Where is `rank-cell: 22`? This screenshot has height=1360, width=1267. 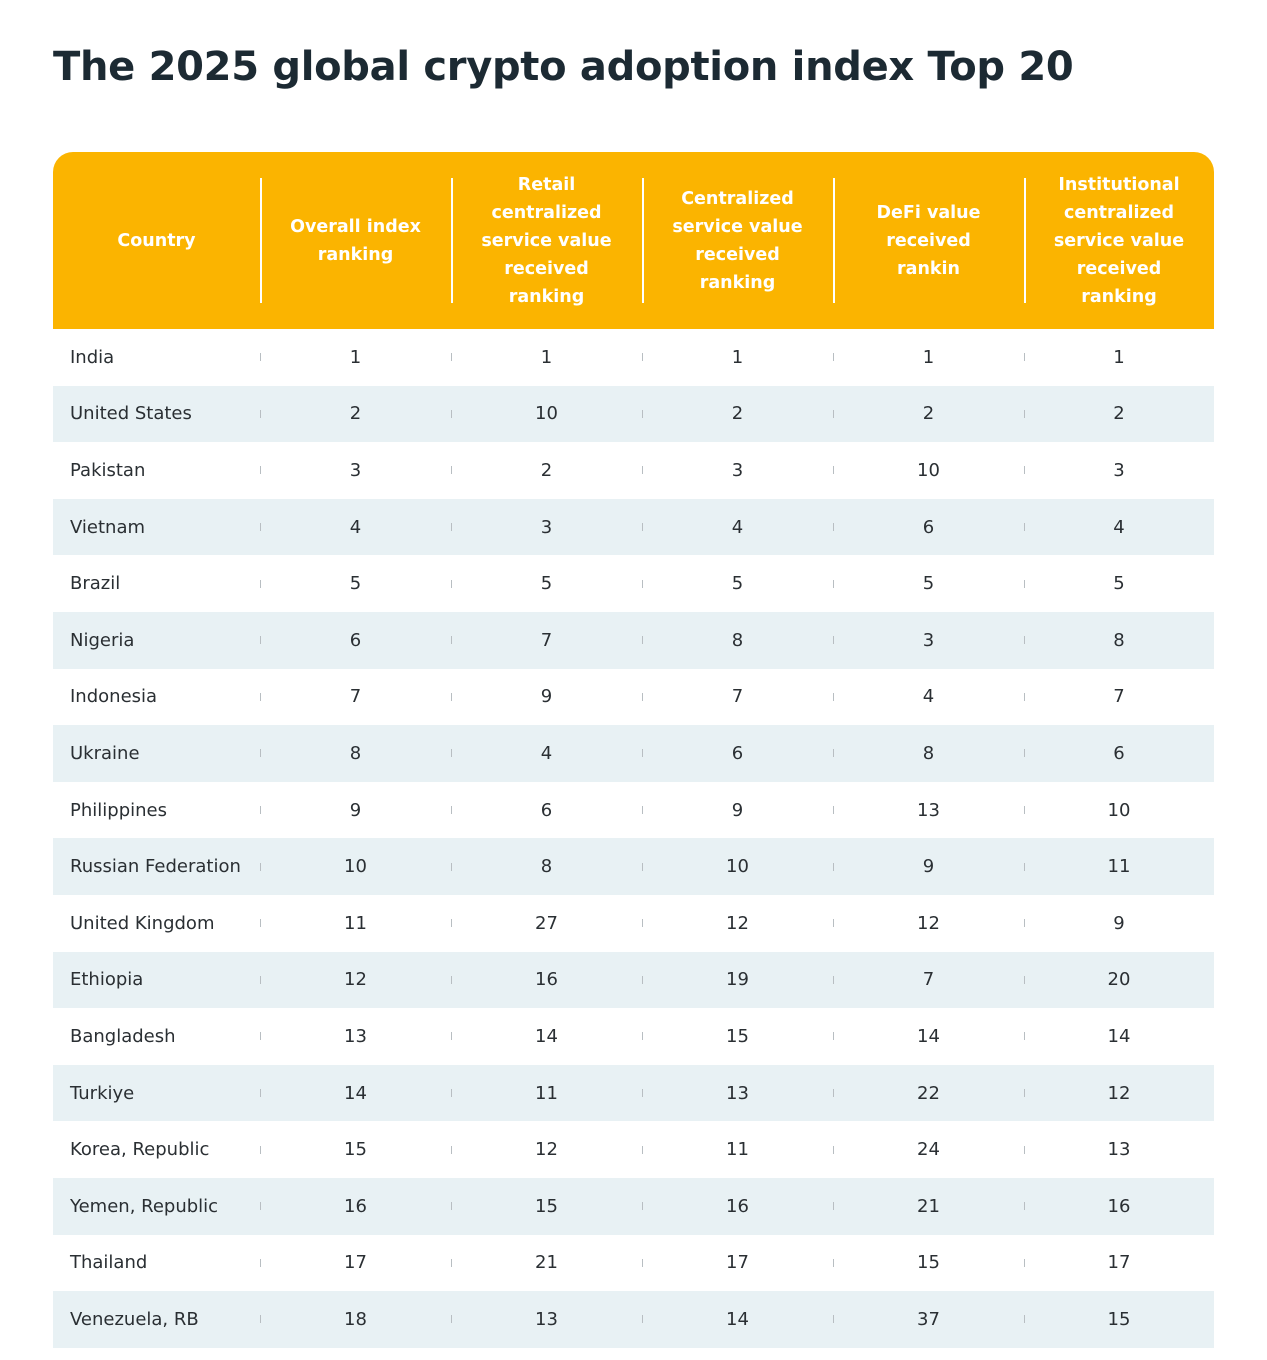 rank-cell: 22 is located at coordinates (928, 1093).